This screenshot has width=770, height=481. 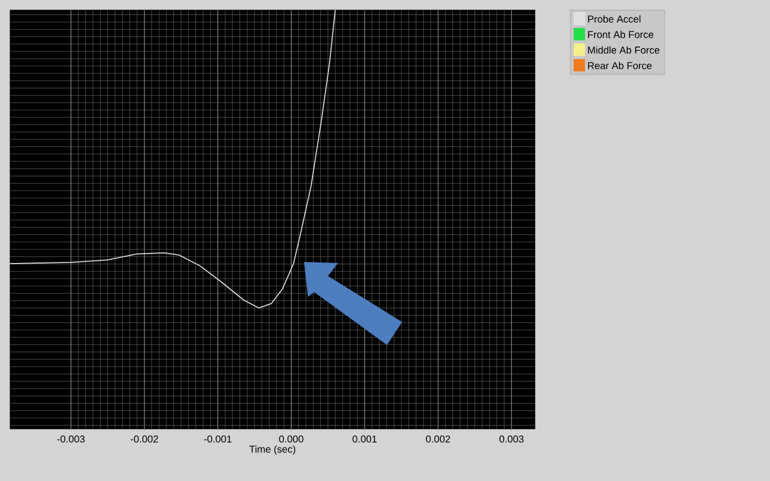 I want to click on x-tick-label: 0.000, so click(x=291, y=439).